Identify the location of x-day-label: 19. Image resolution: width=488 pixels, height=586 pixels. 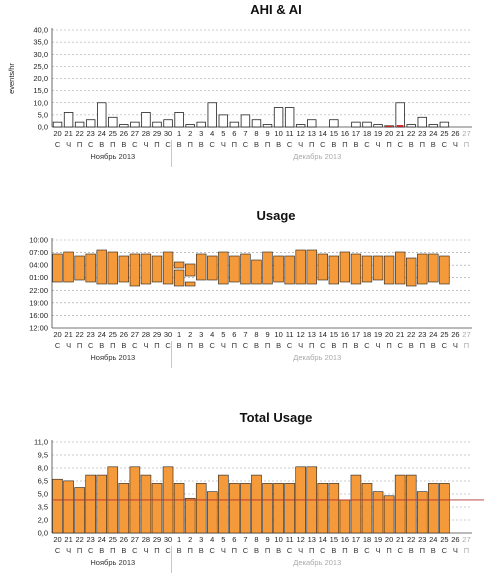
(378, 539).